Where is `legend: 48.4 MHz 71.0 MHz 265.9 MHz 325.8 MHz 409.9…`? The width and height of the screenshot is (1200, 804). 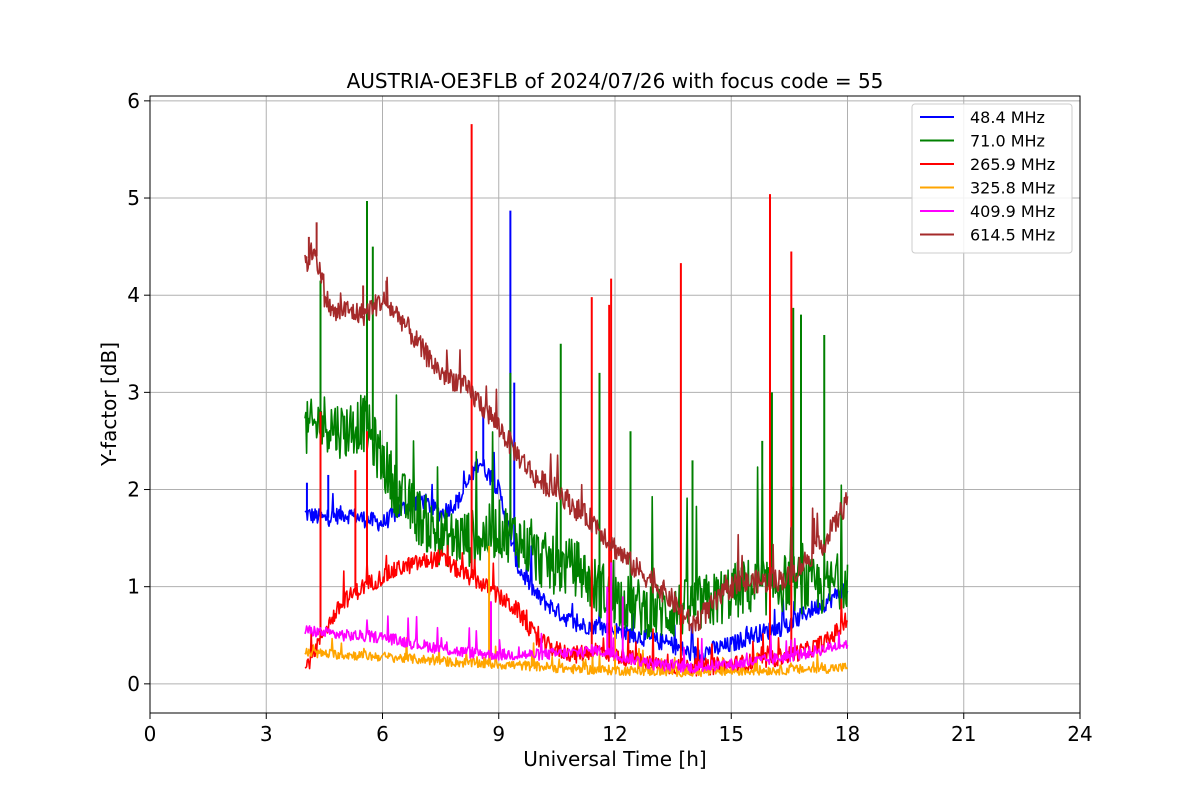
legend: 48.4 MHz 71.0 MHz 265.9 MHz 325.8 MHz 409.9… is located at coordinates (992, 178).